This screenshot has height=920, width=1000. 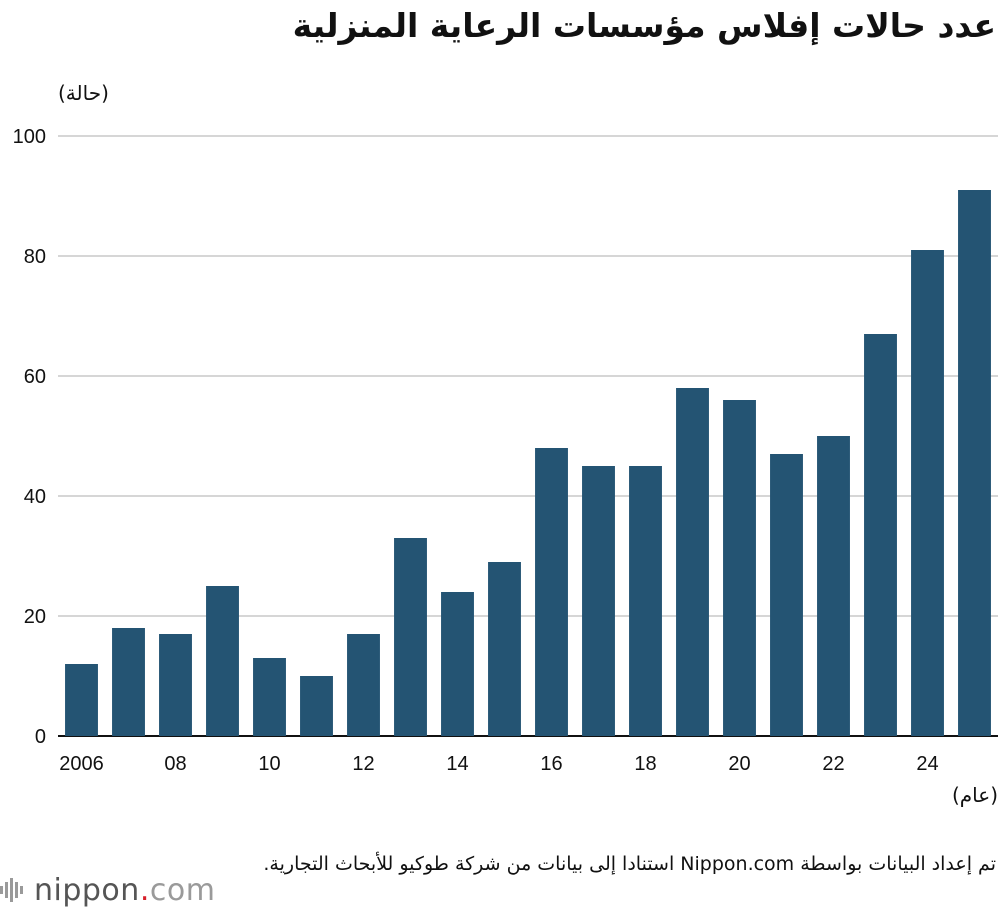 What do you see at coordinates (975, 795) in the screenshot?
I see `x-axis-label: (عام)` at bounding box center [975, 795].